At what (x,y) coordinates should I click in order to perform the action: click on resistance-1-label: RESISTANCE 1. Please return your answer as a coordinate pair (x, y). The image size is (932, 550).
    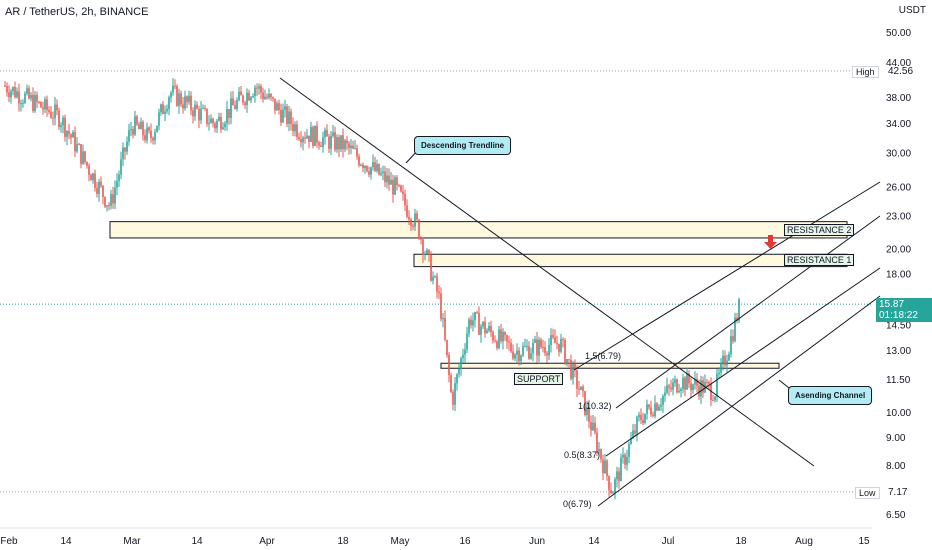
    Looking at the image, I should click on (819, 260).